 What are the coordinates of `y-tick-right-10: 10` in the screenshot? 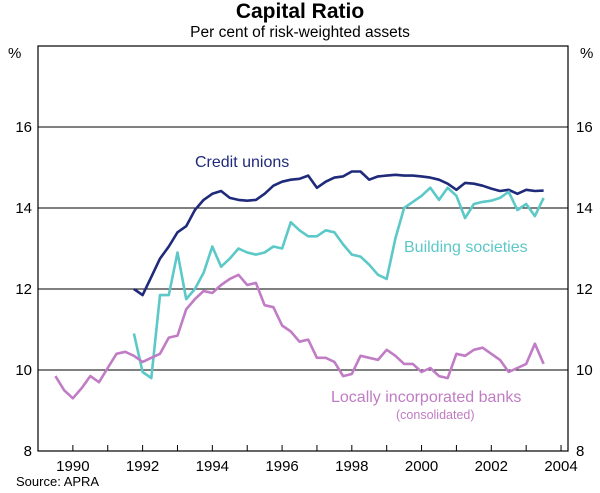 It's located at (584, 370).